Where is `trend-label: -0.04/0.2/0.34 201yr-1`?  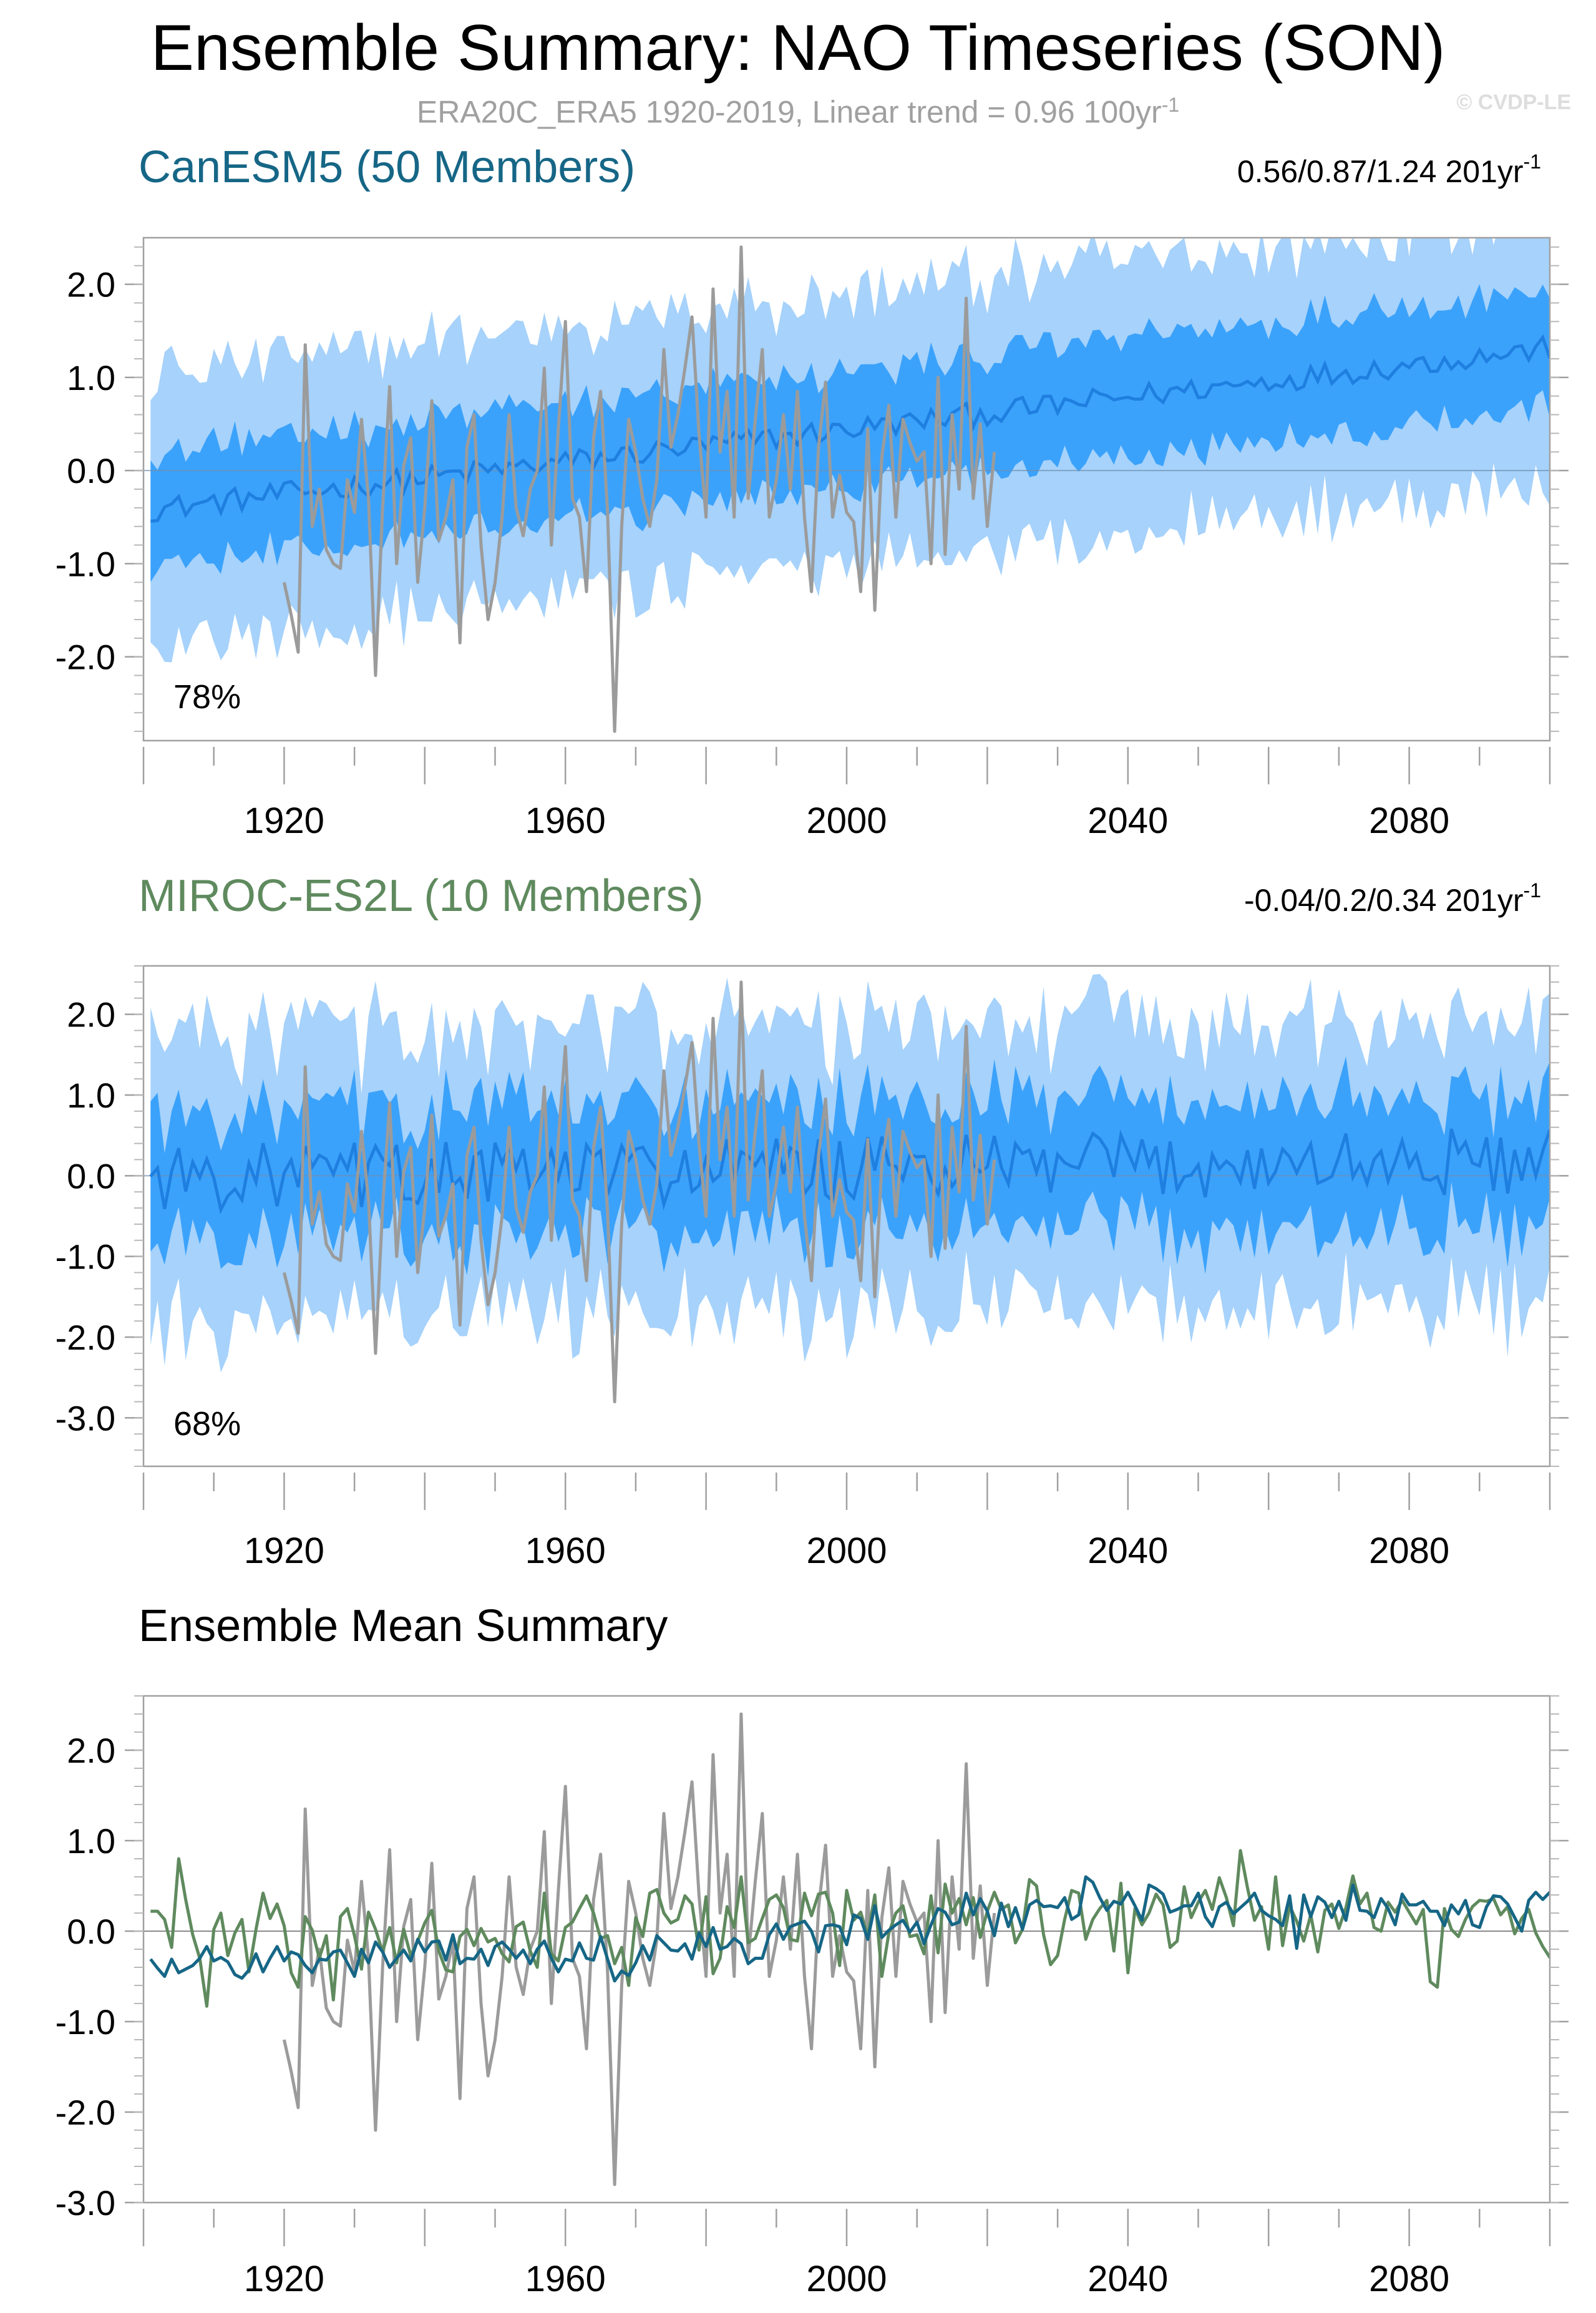 trend-label: -0.04/0.2/0.34 201yr-1 is located at coordinates (1392, 899).